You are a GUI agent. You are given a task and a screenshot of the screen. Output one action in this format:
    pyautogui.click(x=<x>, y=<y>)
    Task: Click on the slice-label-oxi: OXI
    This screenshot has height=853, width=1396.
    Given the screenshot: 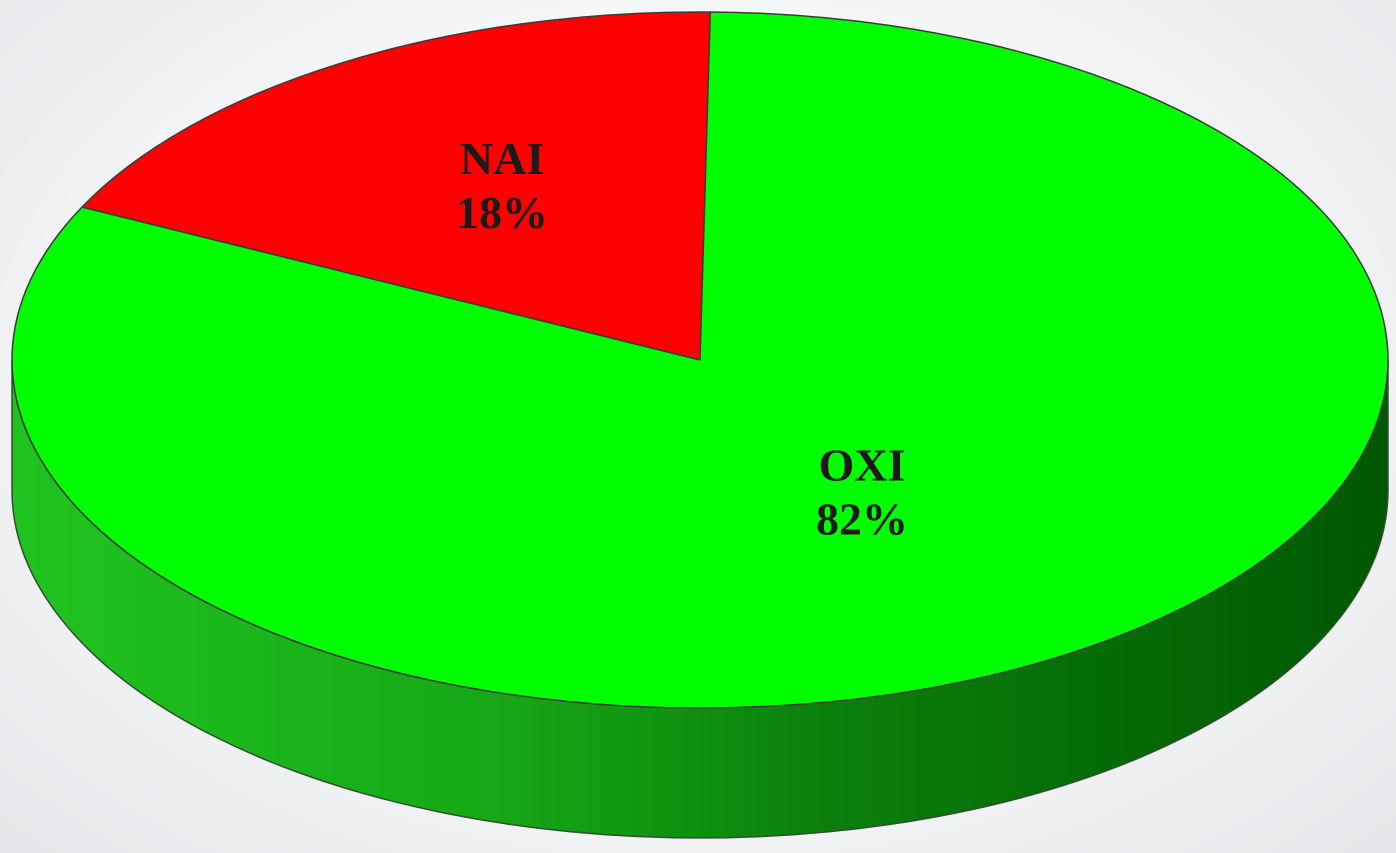 What is the action you would take?
    pyautogui.click(x=861, y=464)
    